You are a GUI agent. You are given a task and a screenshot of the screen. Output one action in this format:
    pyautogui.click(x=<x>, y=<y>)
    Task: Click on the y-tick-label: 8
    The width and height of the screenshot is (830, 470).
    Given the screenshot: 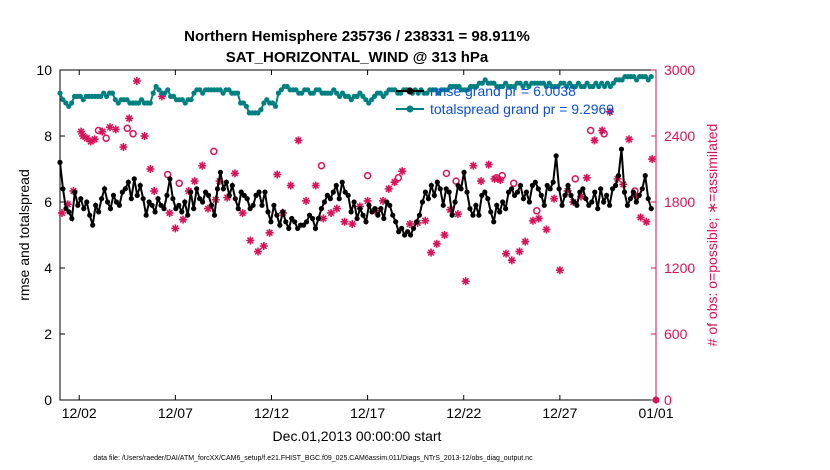 What is the action you would take?
    pyautogui.click(x=48, y=136)
    